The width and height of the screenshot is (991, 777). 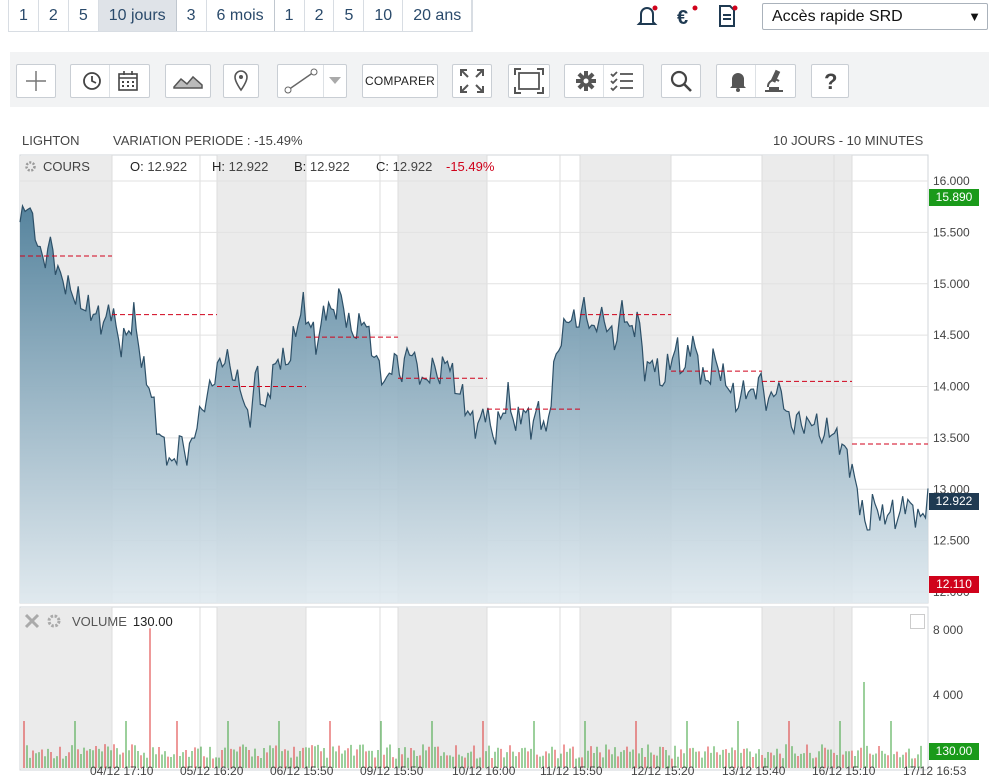 What do you see at coordinates (484, 770) in the screenshot?
I see `date-tick-label: 10/12 16:00` at bounding box center [484, 770].